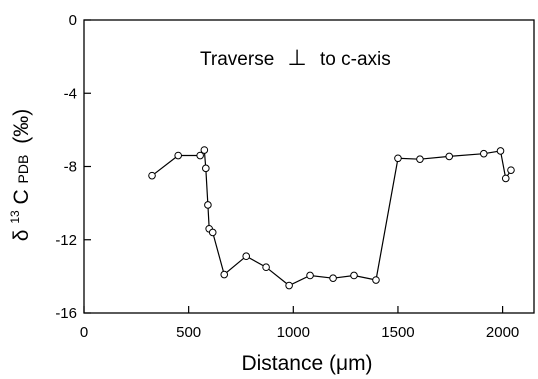 The image size is (538, 379). Describe the element at coordinates (73, 20) in the screenshot. I see `y-tick-label: 0` at that location.